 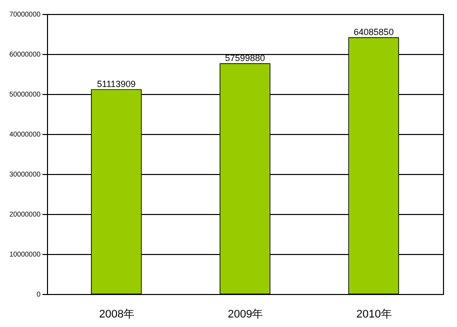 I want to click on x-tick-label: 2008年, so click(x=117, y=314).